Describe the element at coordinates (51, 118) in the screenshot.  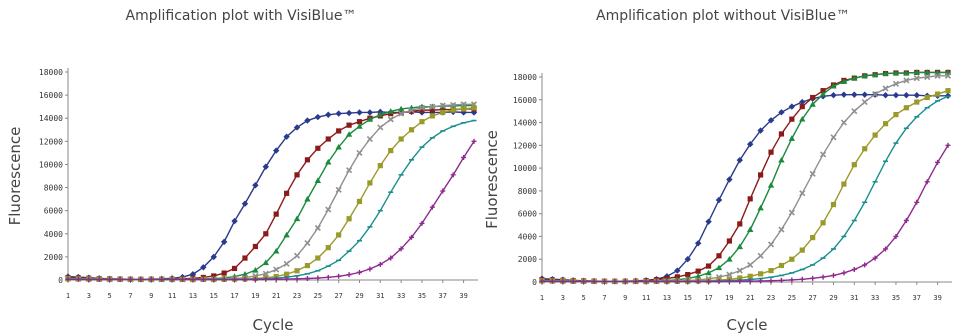
I see `y-tick-label: 14000` at that location.